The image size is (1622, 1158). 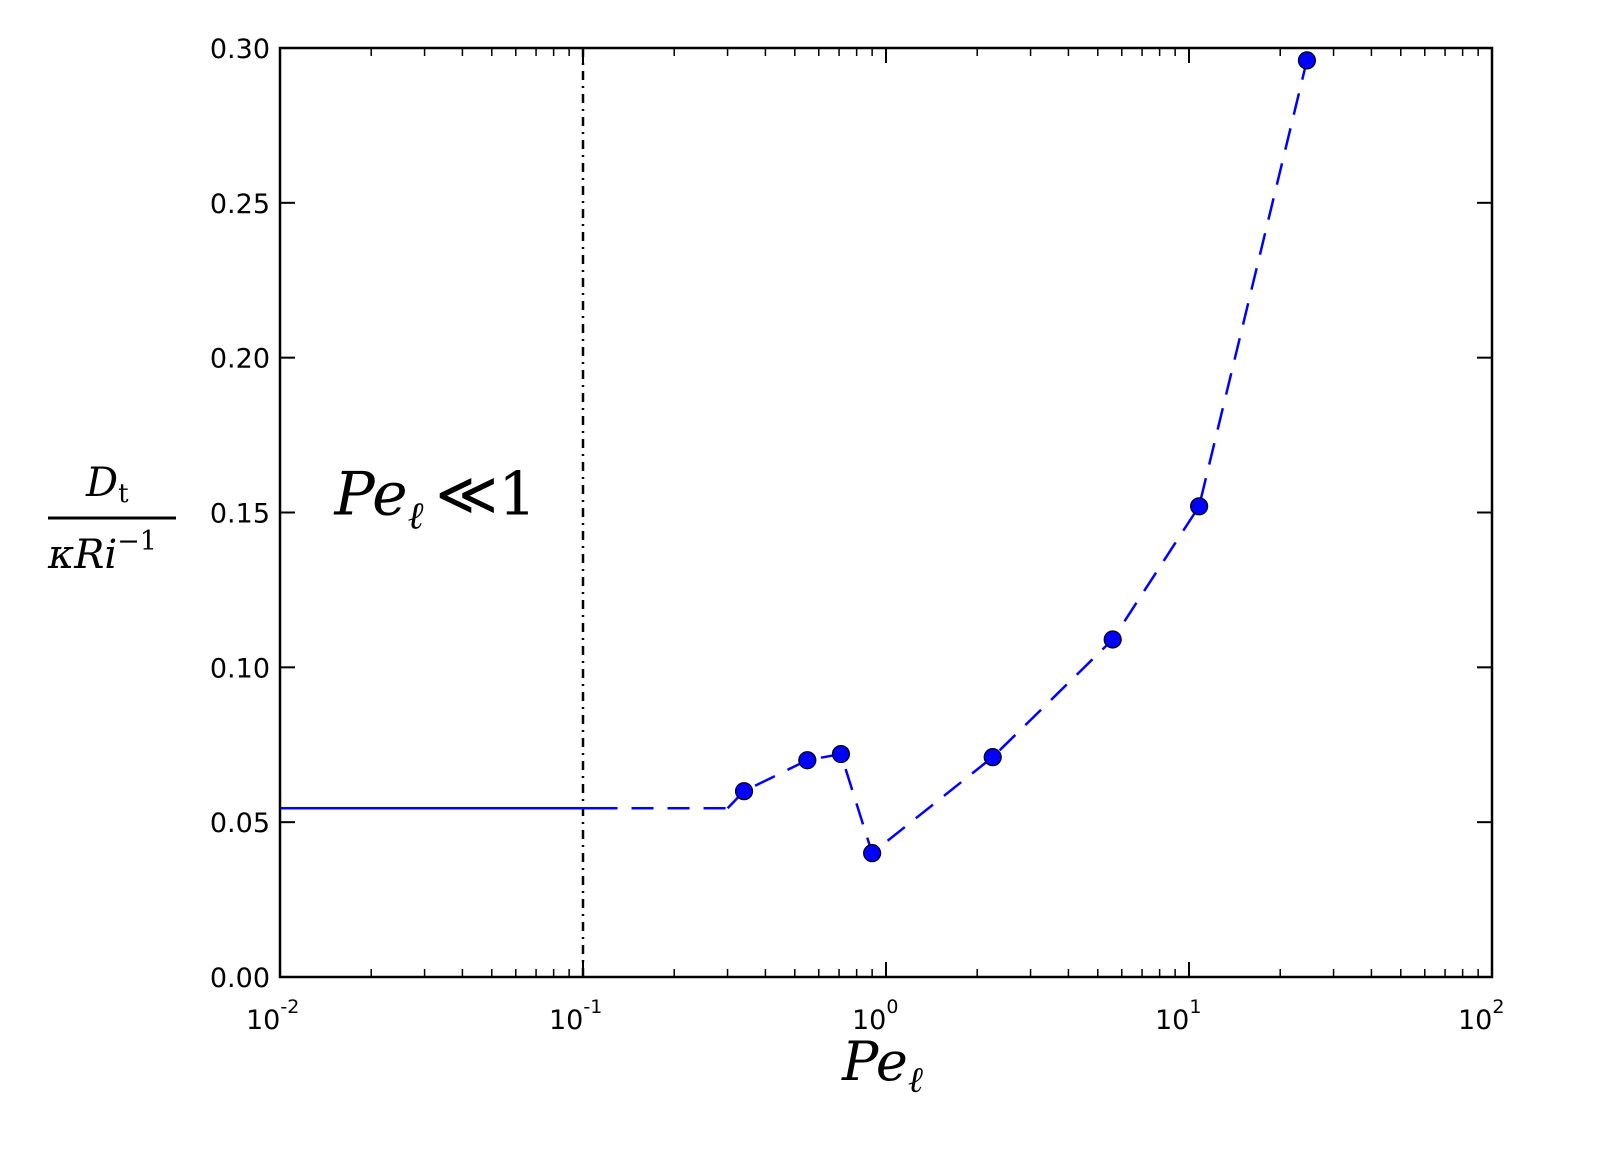 I want to click on annotation-main: Pe, so click(x=370, y=495).